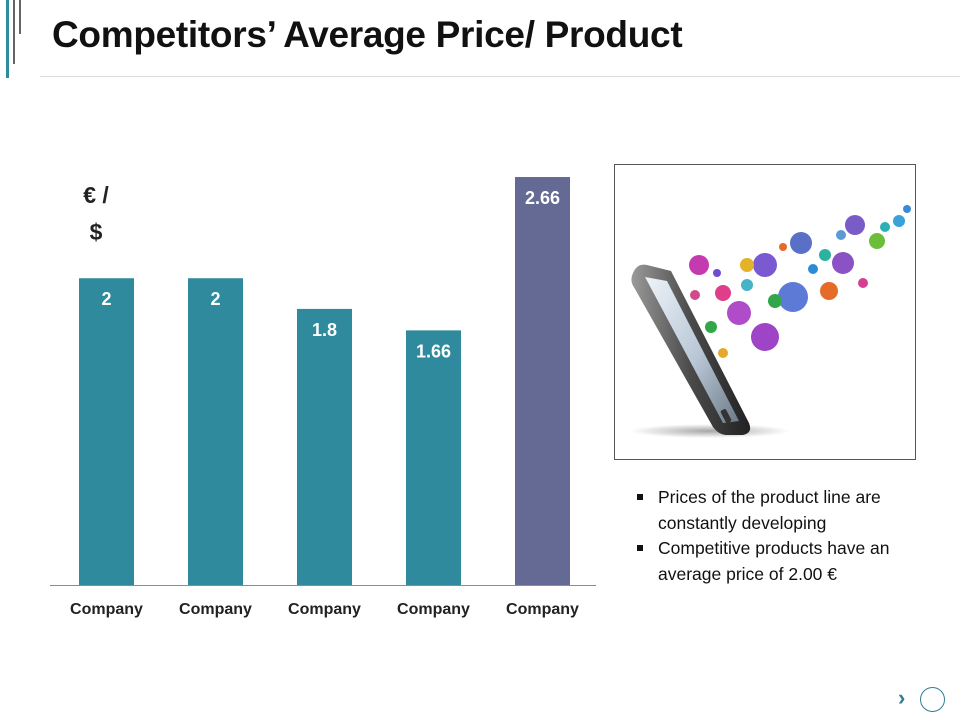  What do you see at coordinates (96, 232) in the screenshot?
I see `y-axis-label-line-2: $` at bounding box center [96, 232].